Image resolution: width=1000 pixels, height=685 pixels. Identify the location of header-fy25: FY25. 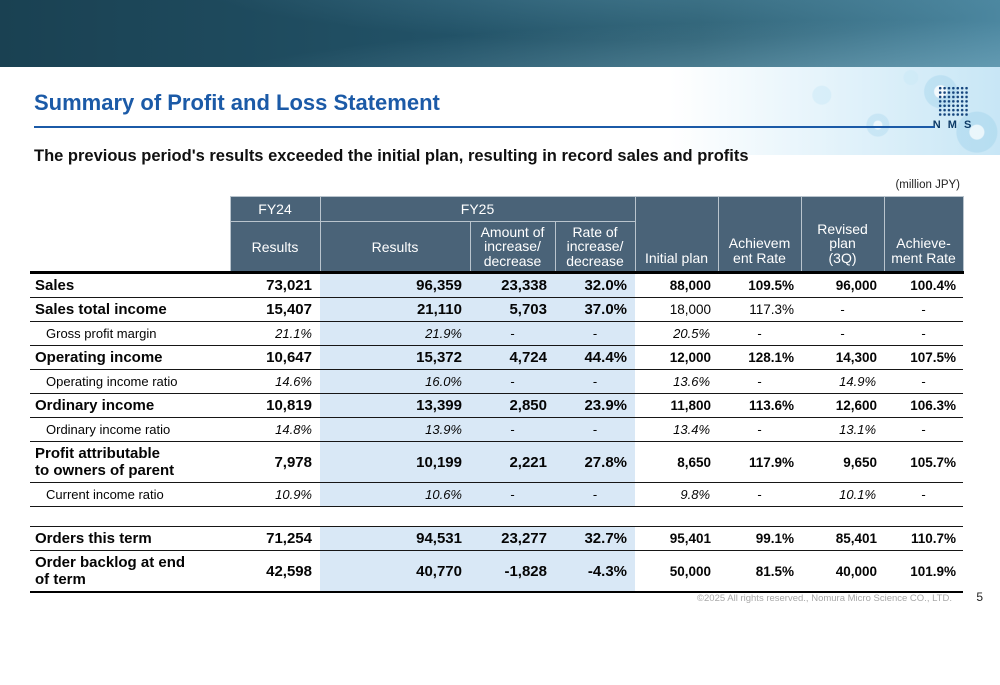
(477, 209).